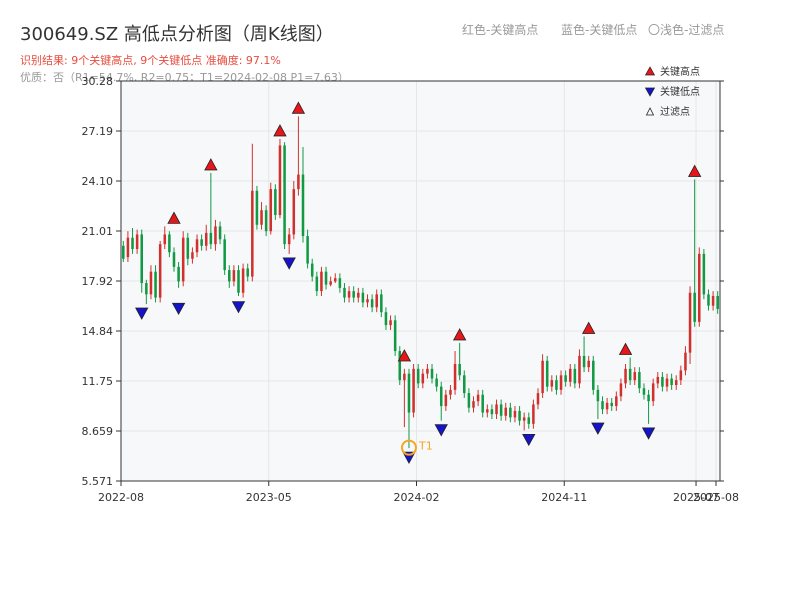 This screenshot has height=600, width=800. What do you see at coordinates (98, 131) in the screenshot?
I see `y-tick-label: 27.19` at bounding box center [98, 131].